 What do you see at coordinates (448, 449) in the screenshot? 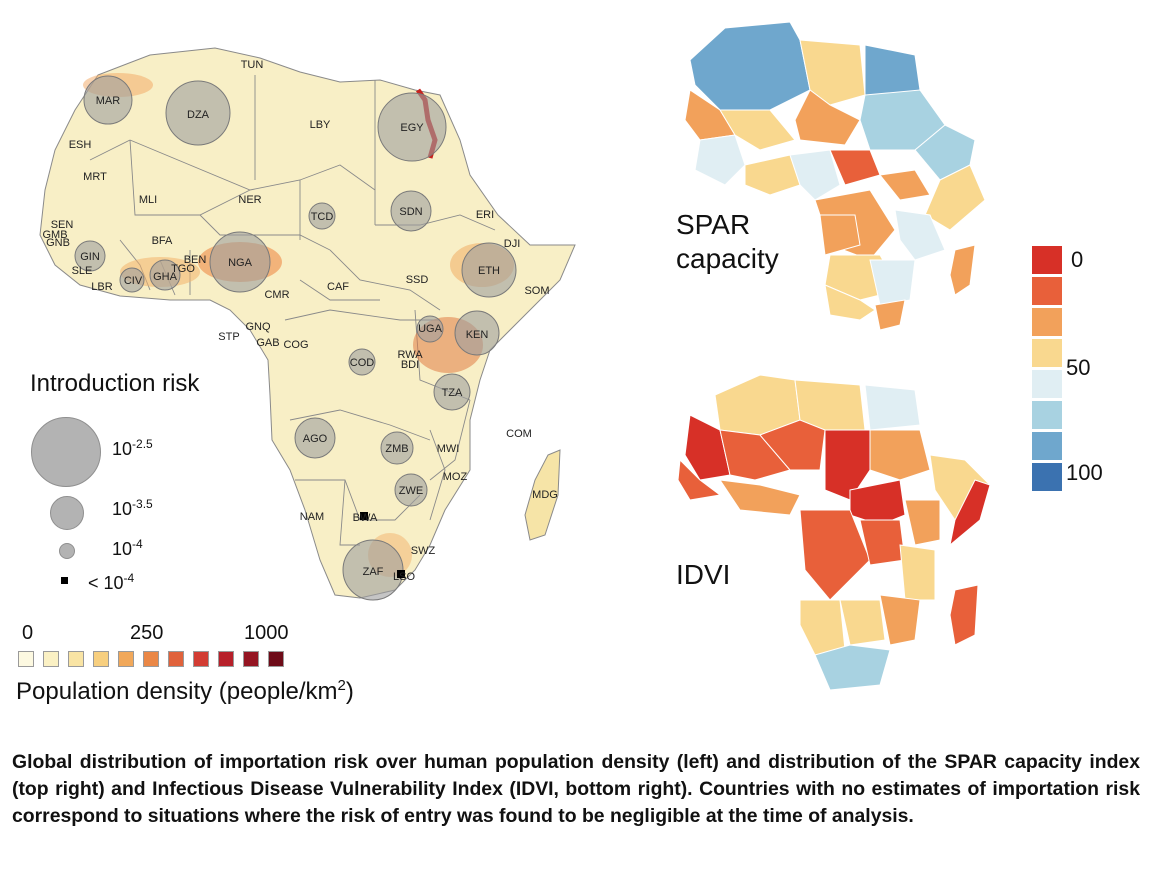
I see `country-label: MWI` at bounding box center [448, 449].